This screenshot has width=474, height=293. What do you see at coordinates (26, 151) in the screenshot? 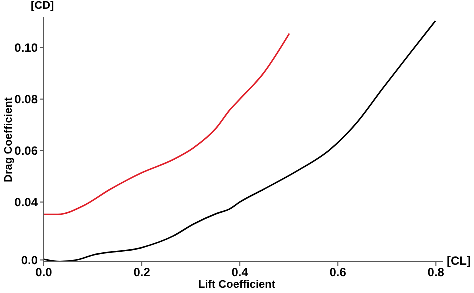
I see `y-tick-label: 0.06` at bounding box center [26, 151].